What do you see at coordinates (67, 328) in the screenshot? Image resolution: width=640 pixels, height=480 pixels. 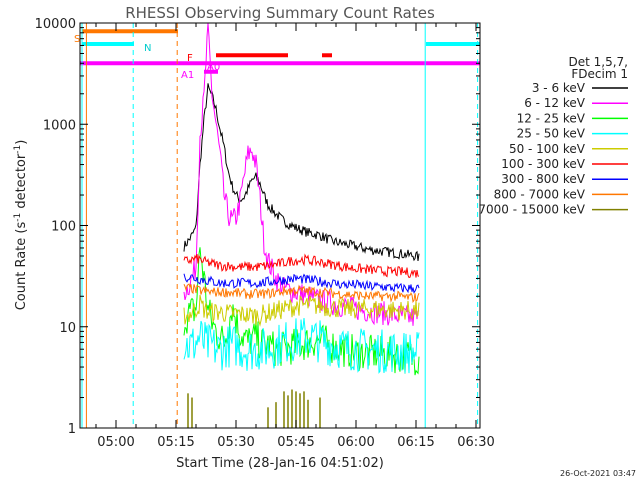 I see `y-tick-label-1: 10` at bounding box center [67, 328].